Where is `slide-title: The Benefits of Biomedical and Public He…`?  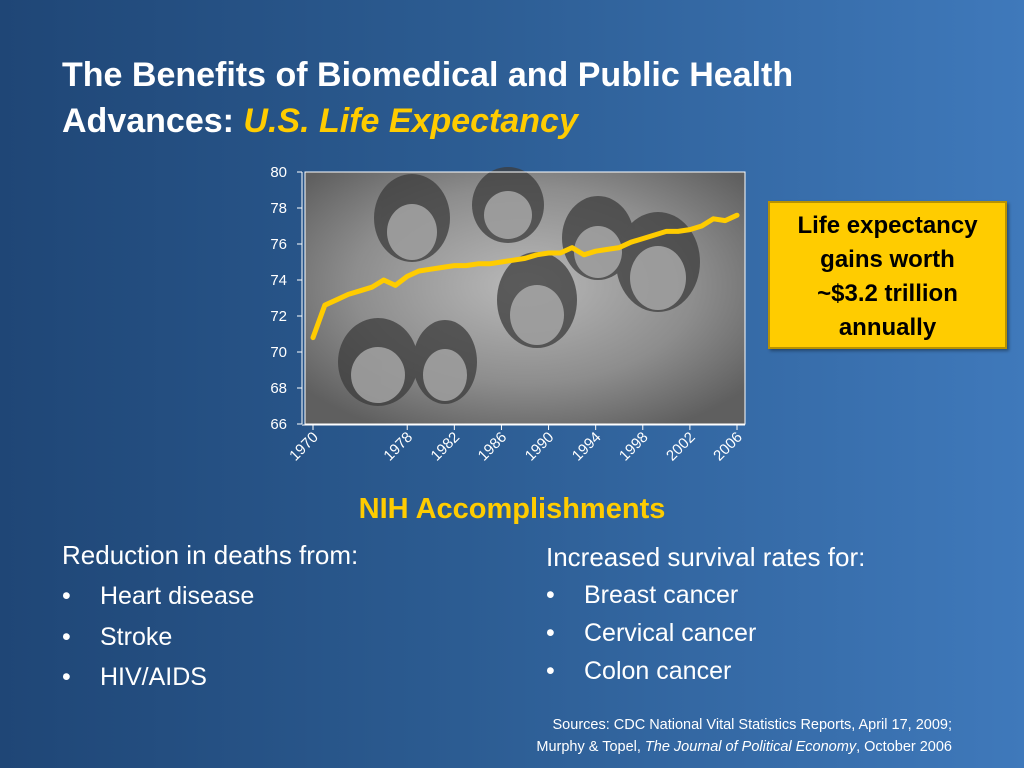
slide-title: The Benefits of Biomedical and Public He… is located at coordinates (512, 98).